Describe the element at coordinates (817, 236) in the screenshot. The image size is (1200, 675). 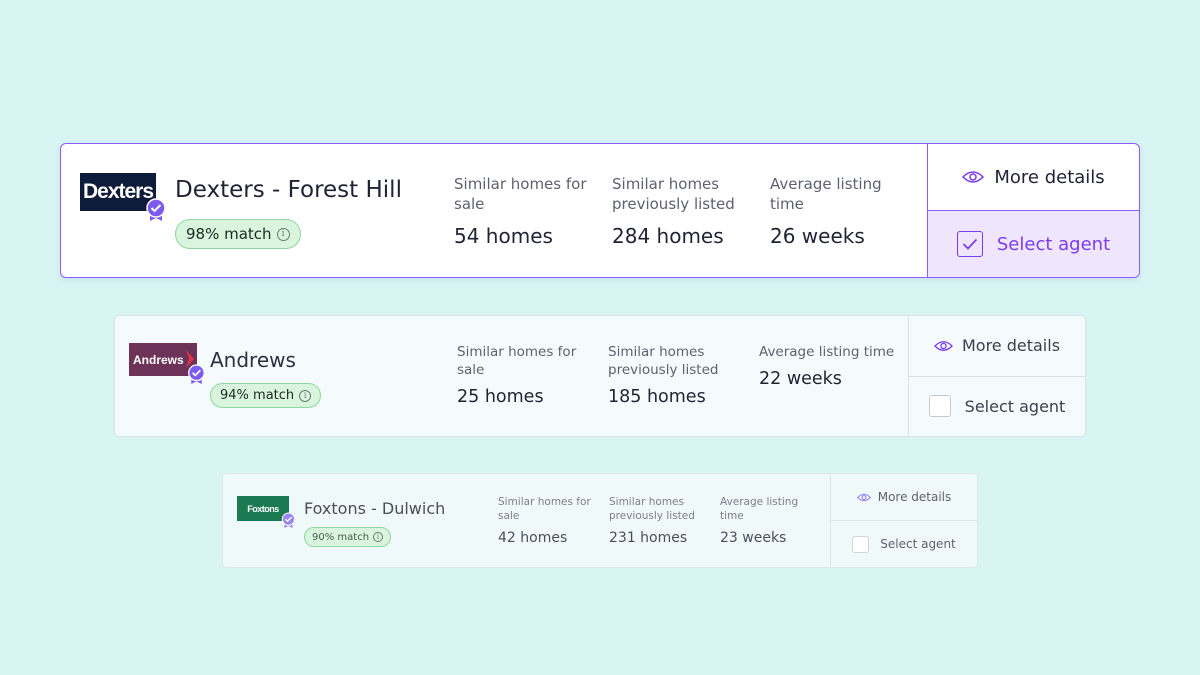
I see `stat-value: 26 weeks` at that location.